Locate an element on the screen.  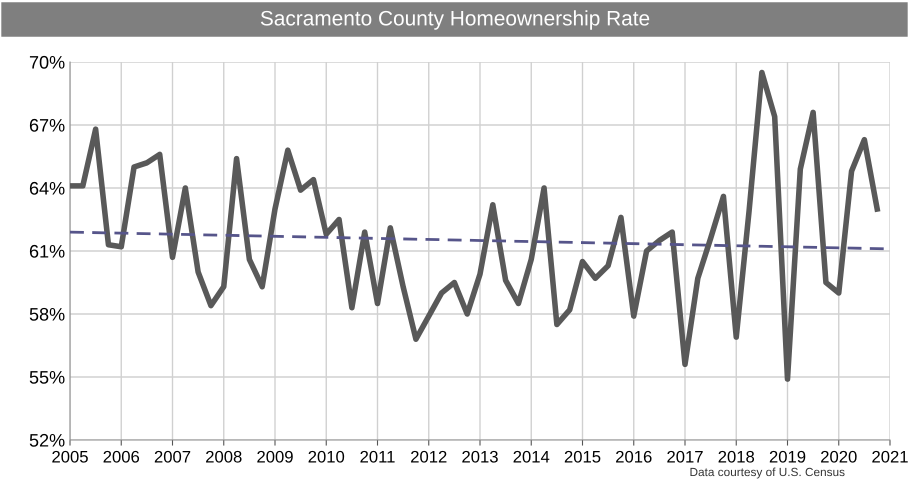
x-tick-label: 2021 is located at coordinates (890, 456).